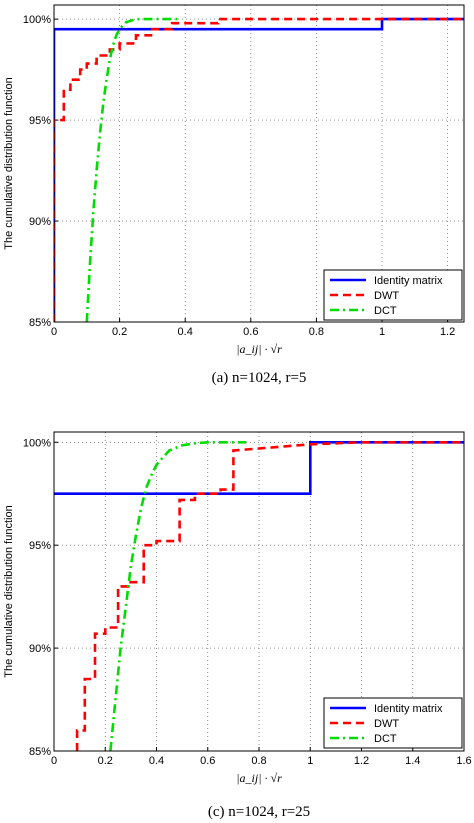 The width and height of the screenshot is (474, 823). What do you see at coordinates (463, 761) in the screenshot?
I see `x-tick-label: 1.6` at bounding box center [463, 761].